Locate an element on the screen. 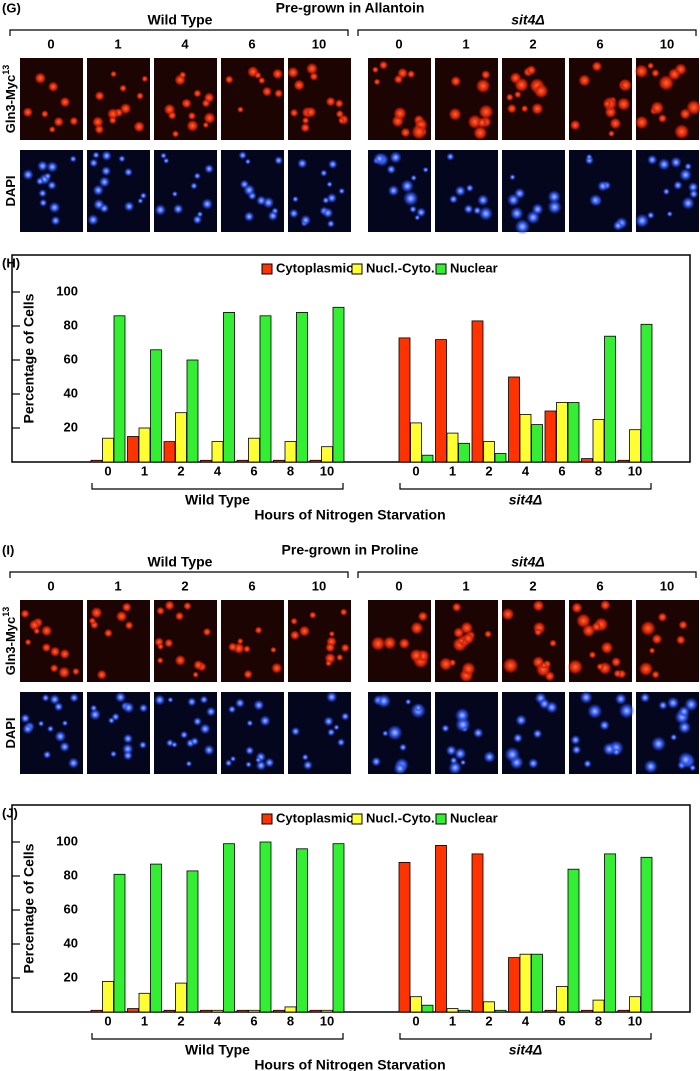  y-axis-label: Percentage of Cells is located at coordinates (29, 358).